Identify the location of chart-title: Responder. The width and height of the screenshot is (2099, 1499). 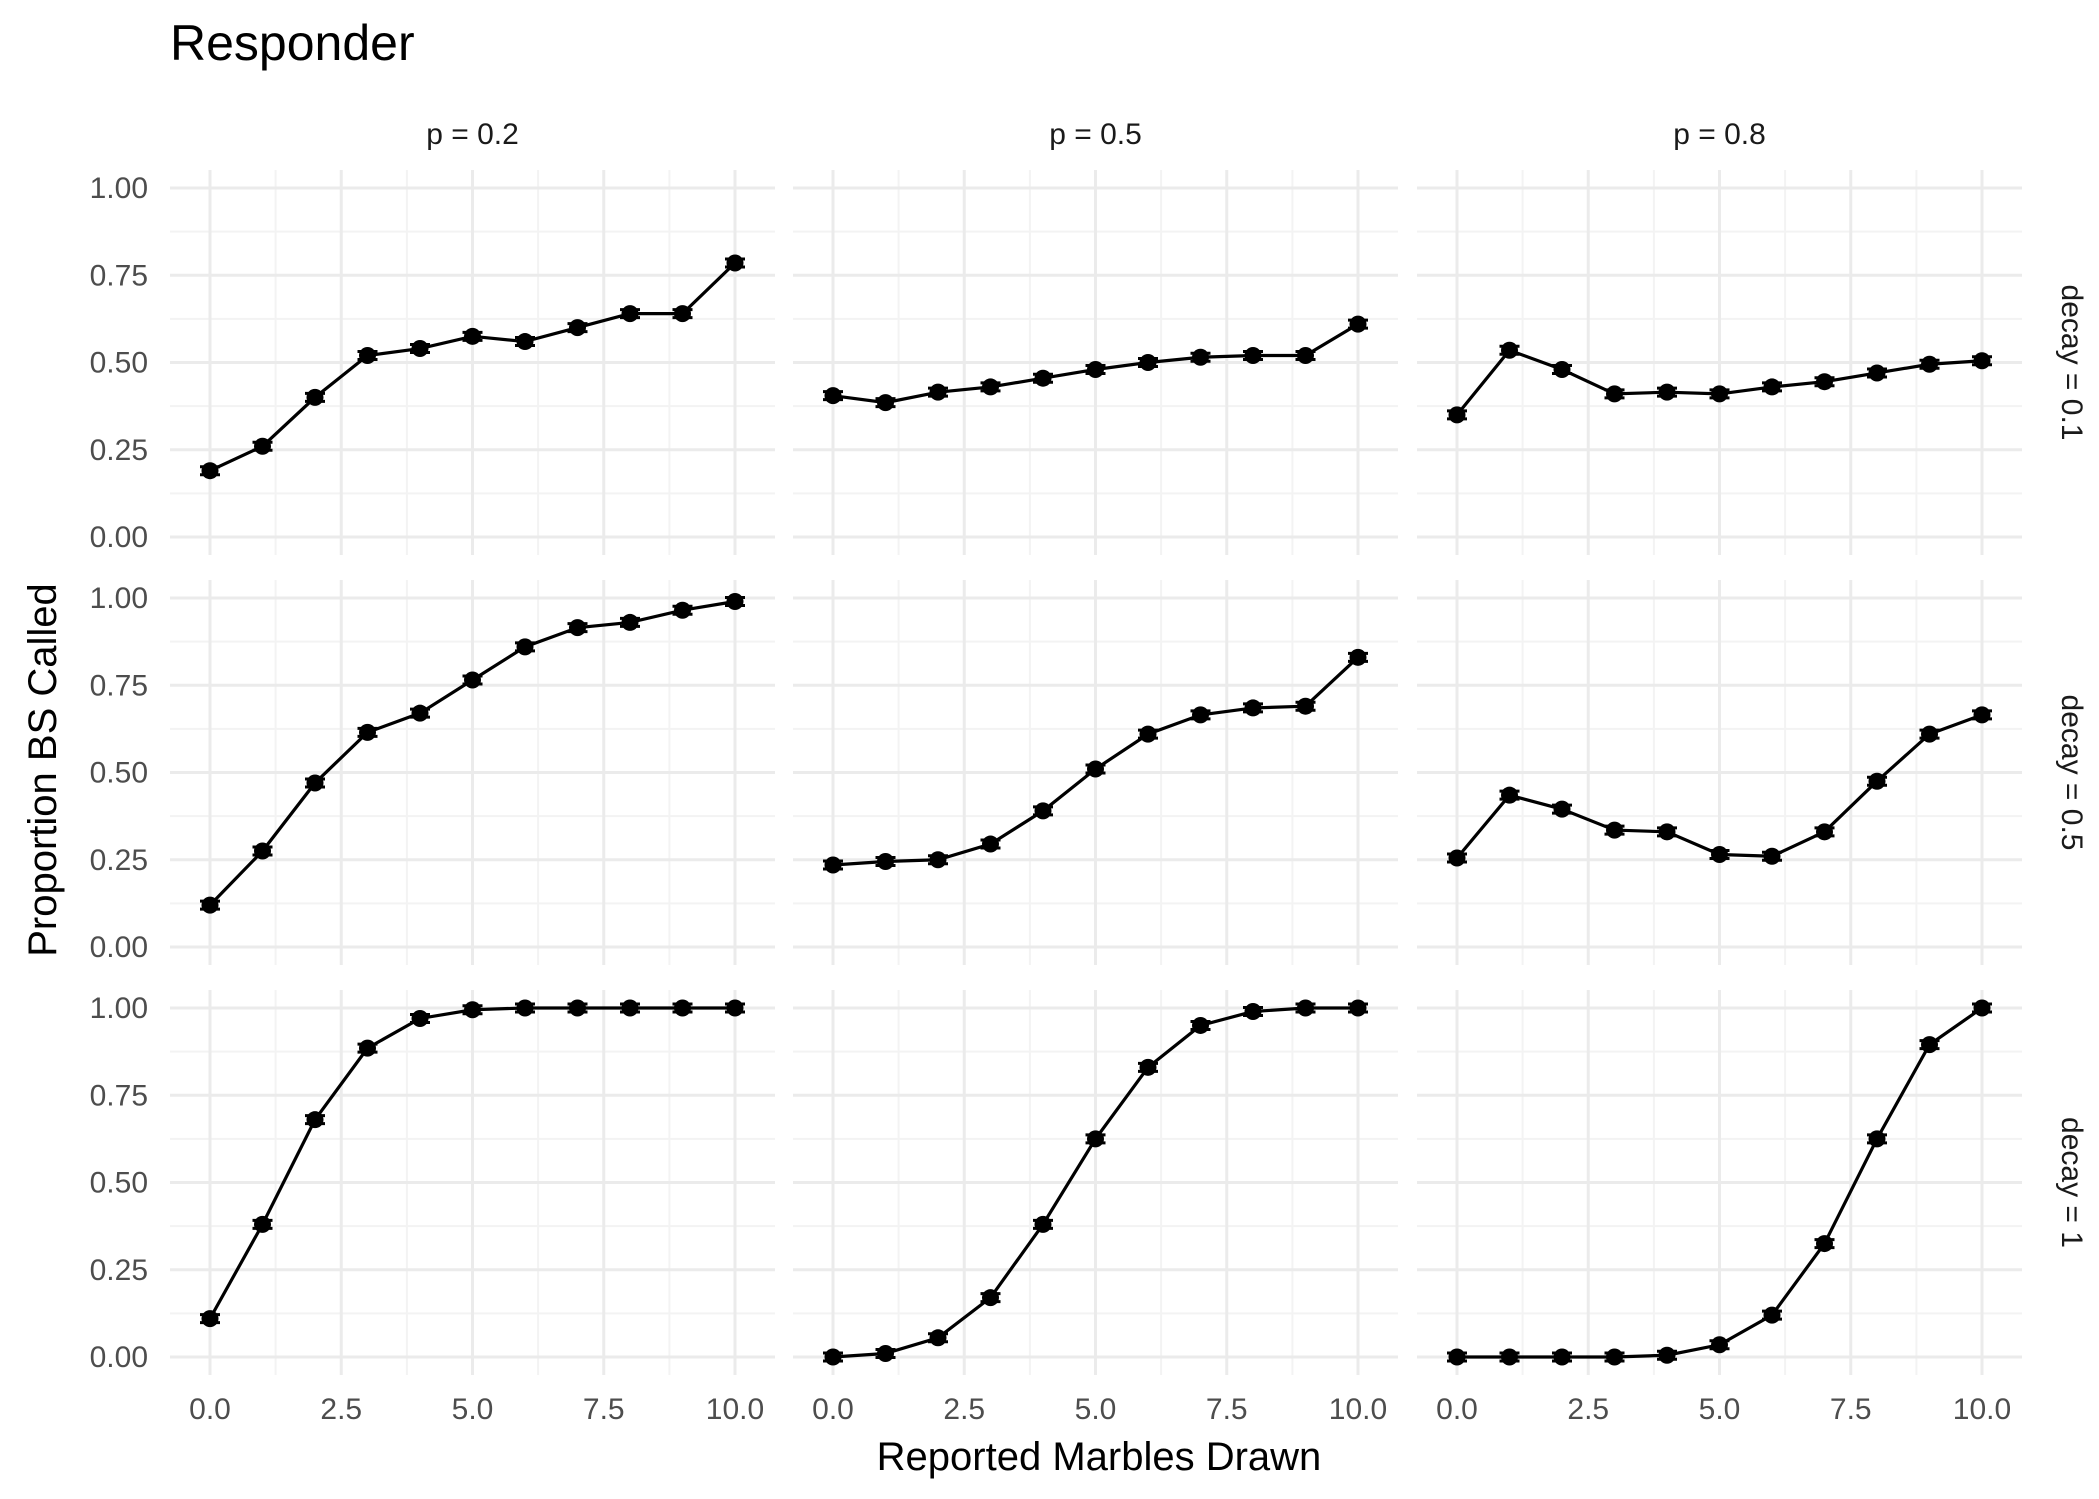
(292, 43).